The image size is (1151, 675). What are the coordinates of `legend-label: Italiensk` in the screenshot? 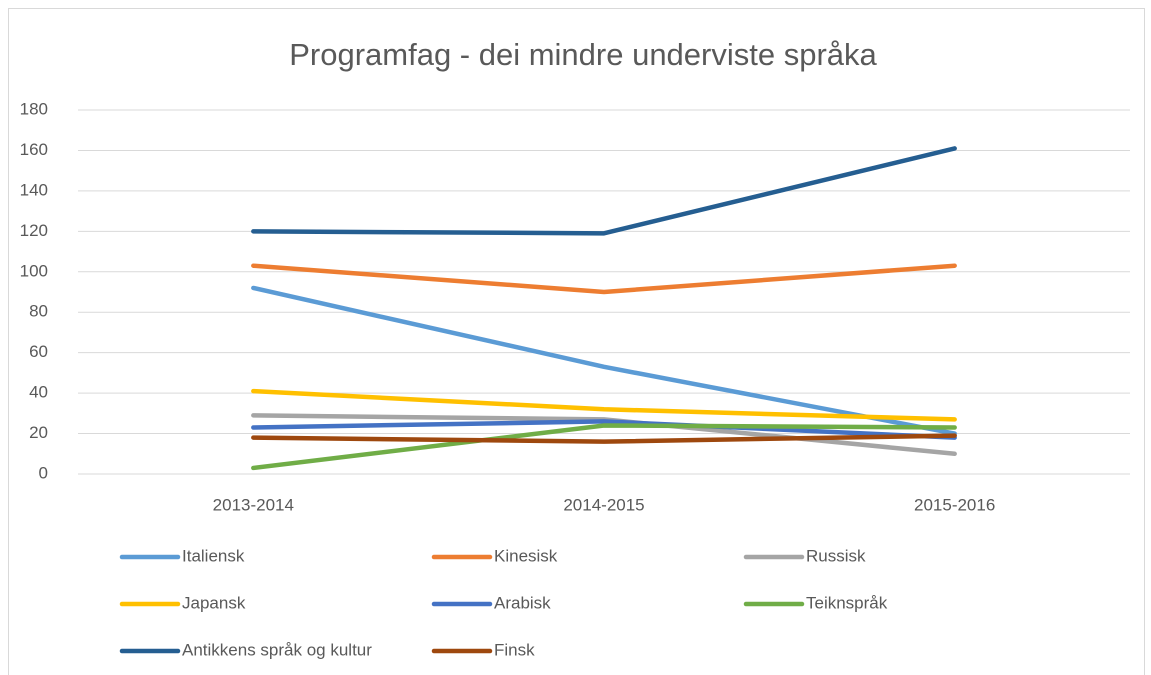 It's located at (213, 555).